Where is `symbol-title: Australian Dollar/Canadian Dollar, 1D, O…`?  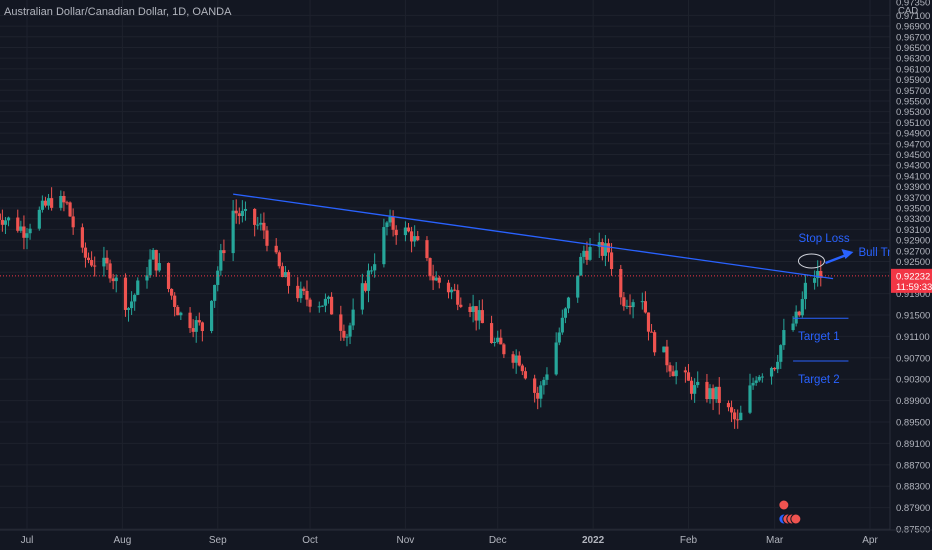 symbol-title: Australian Dollar/Canadian Dollar, 1D, O… is located at coordinates (117, 12).